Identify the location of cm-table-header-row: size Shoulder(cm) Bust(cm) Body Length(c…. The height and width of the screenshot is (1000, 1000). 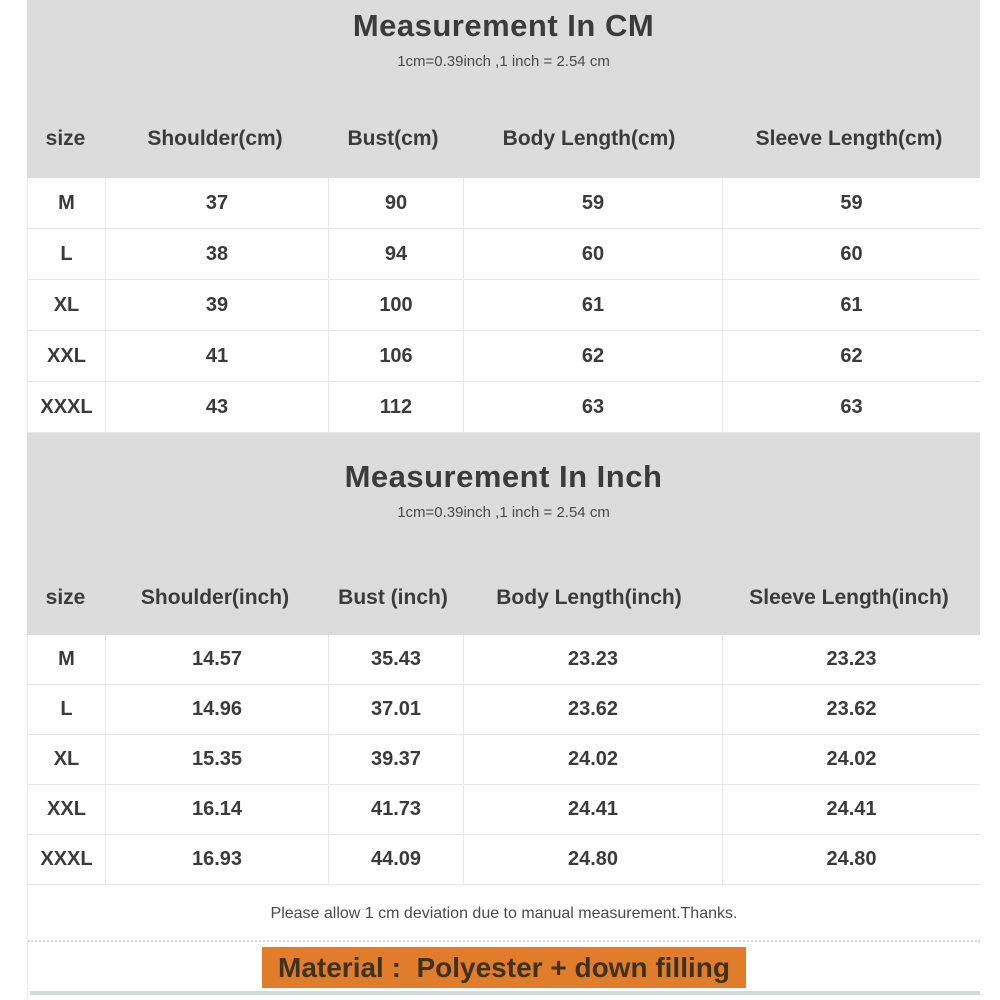
(503, 139).